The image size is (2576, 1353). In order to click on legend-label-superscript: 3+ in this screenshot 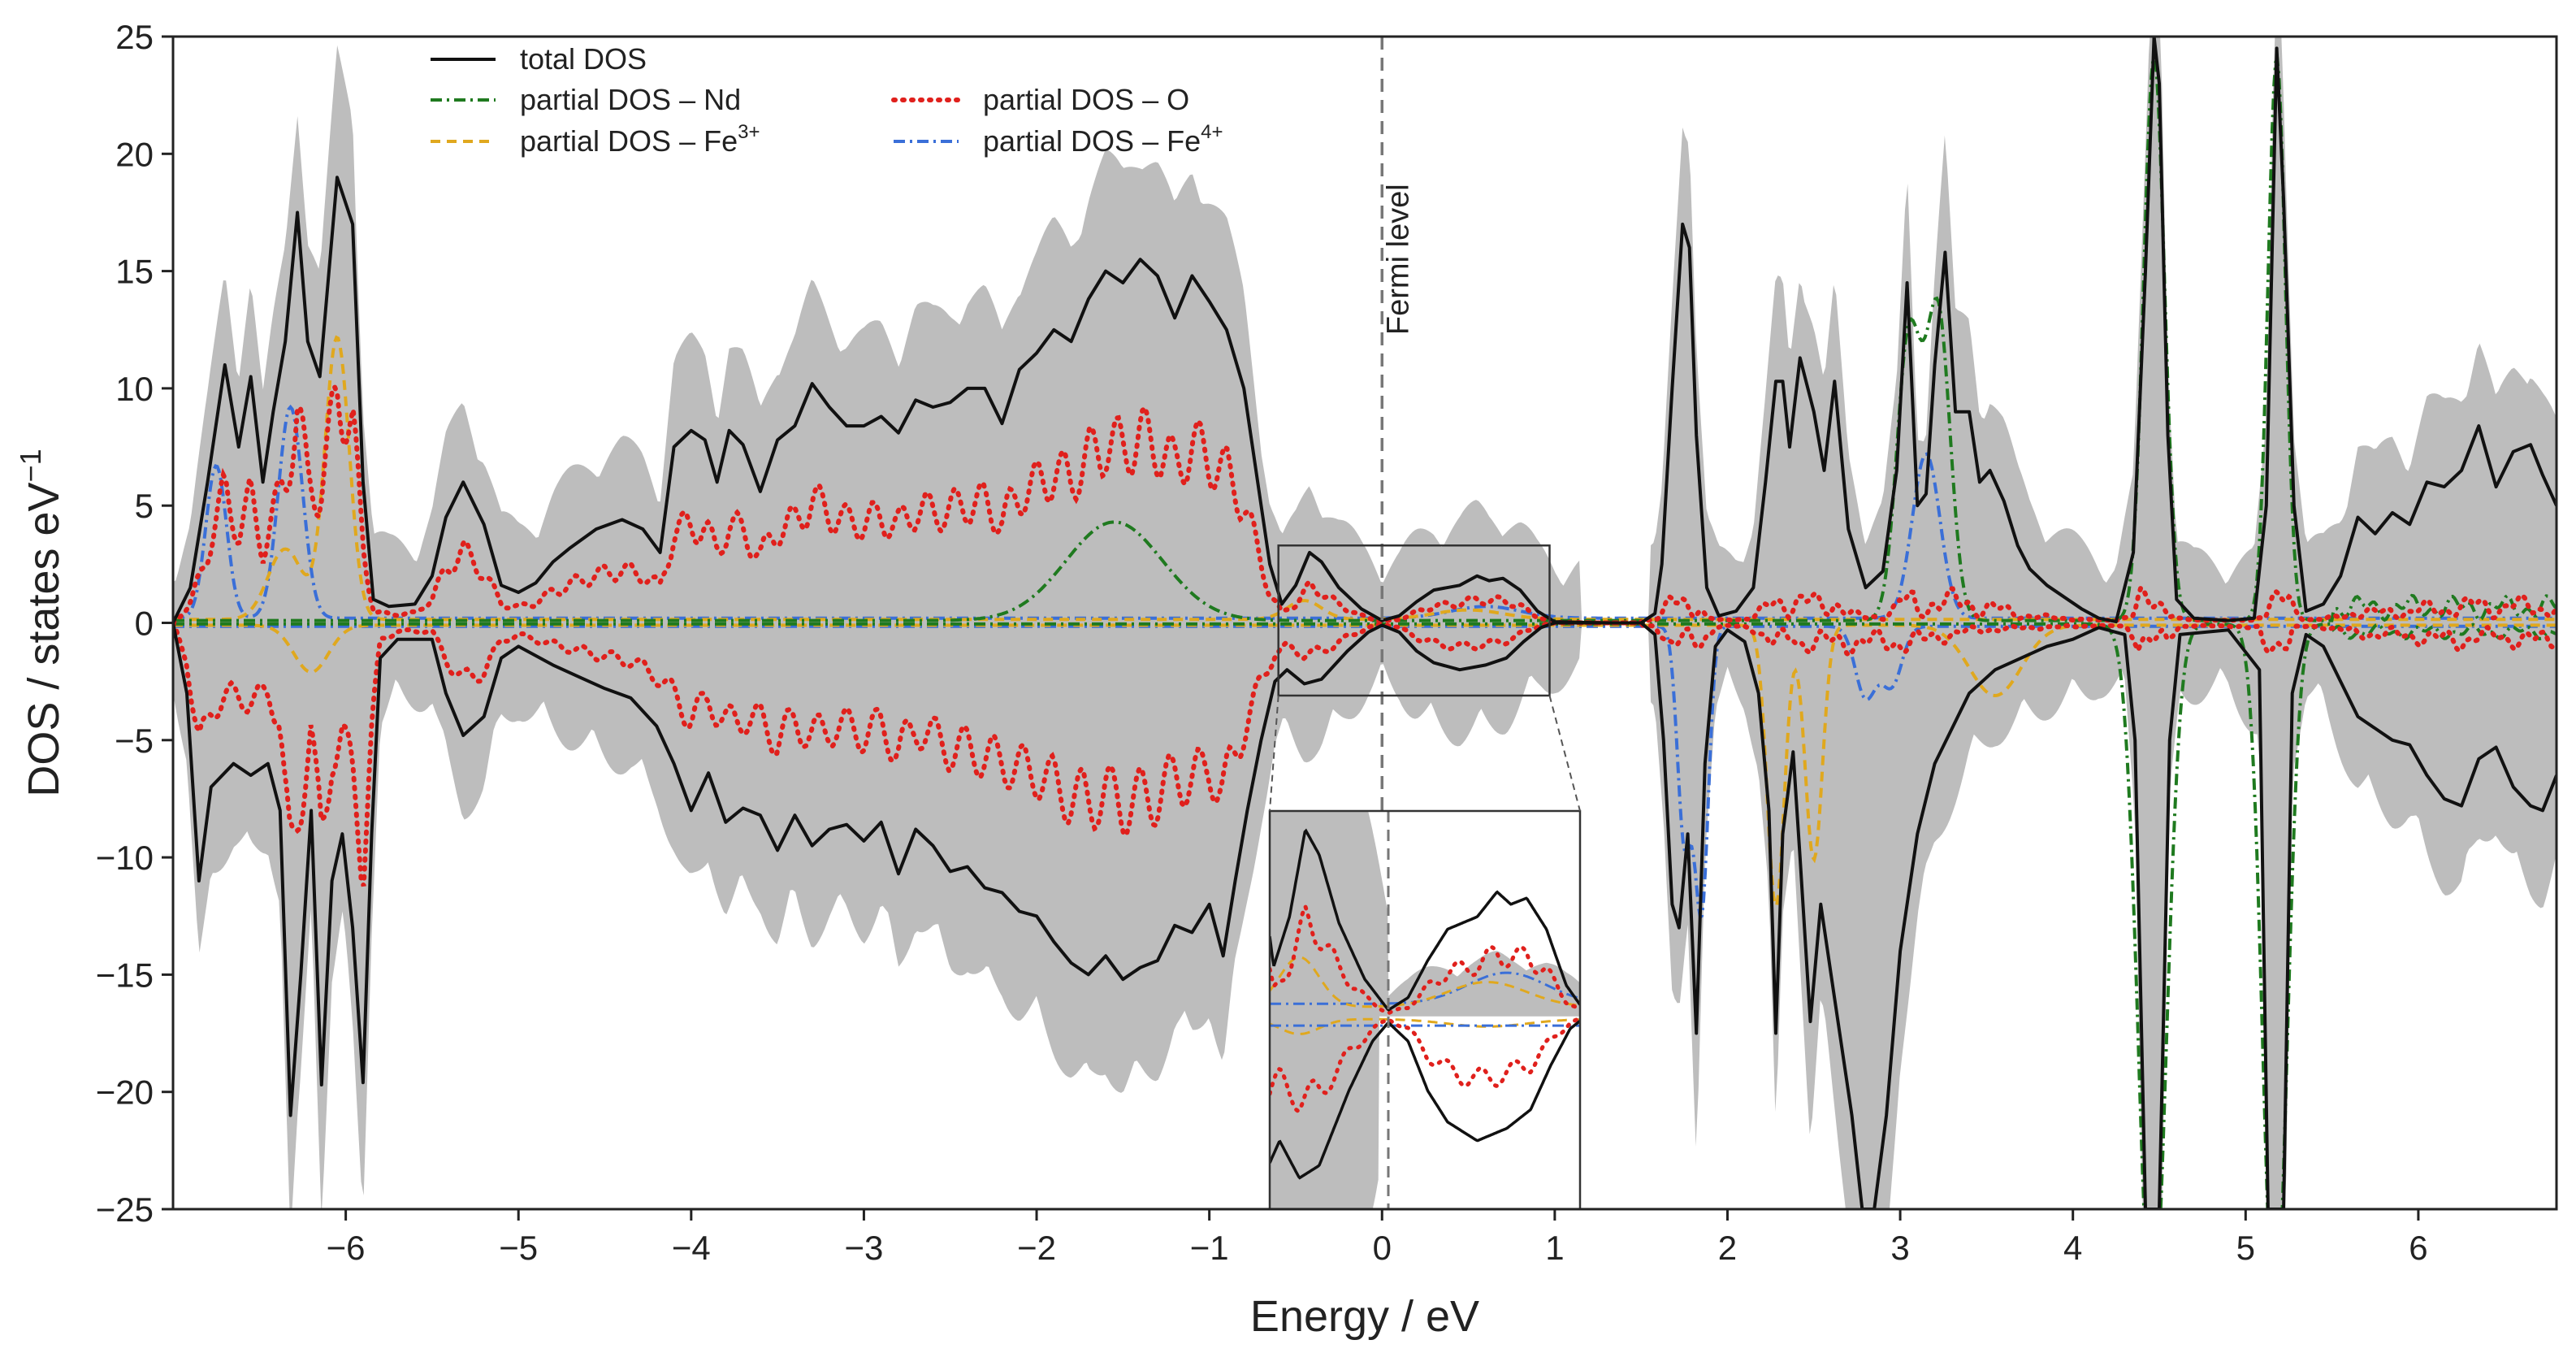, I will do `click(749, 132)`.